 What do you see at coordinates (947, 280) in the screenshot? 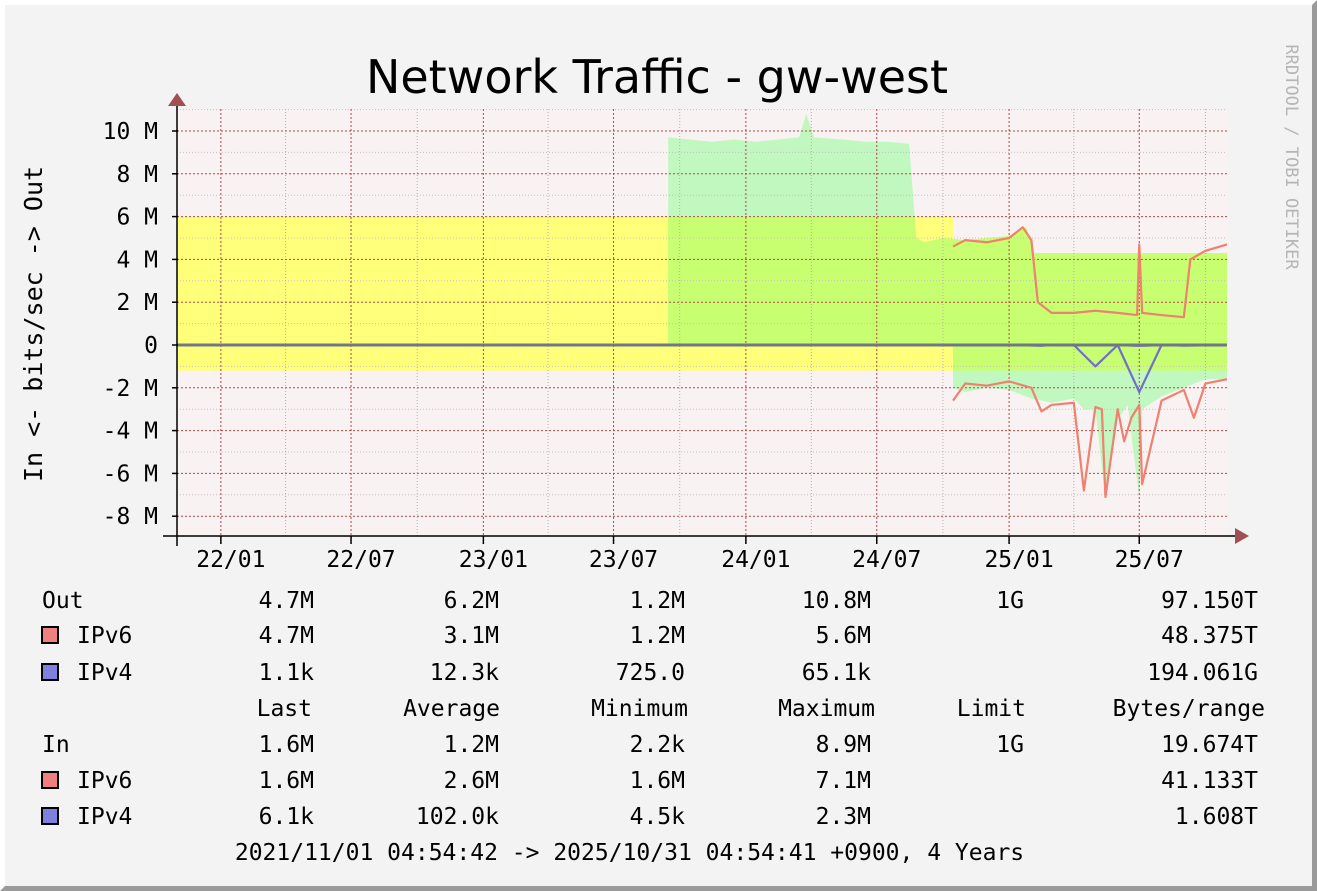
I see `series-out-overlap` at bounding box center [947, 280].